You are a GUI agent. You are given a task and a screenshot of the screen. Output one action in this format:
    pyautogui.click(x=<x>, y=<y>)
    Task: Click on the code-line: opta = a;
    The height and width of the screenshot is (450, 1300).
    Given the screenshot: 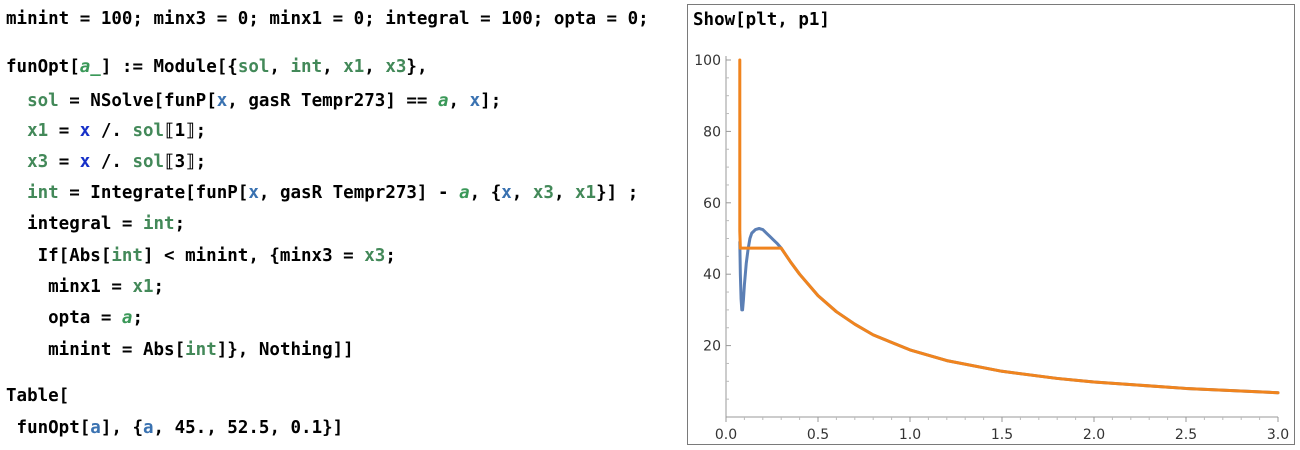 What is the action you would take?
    pyautogui.click(x=74, y=318)
    